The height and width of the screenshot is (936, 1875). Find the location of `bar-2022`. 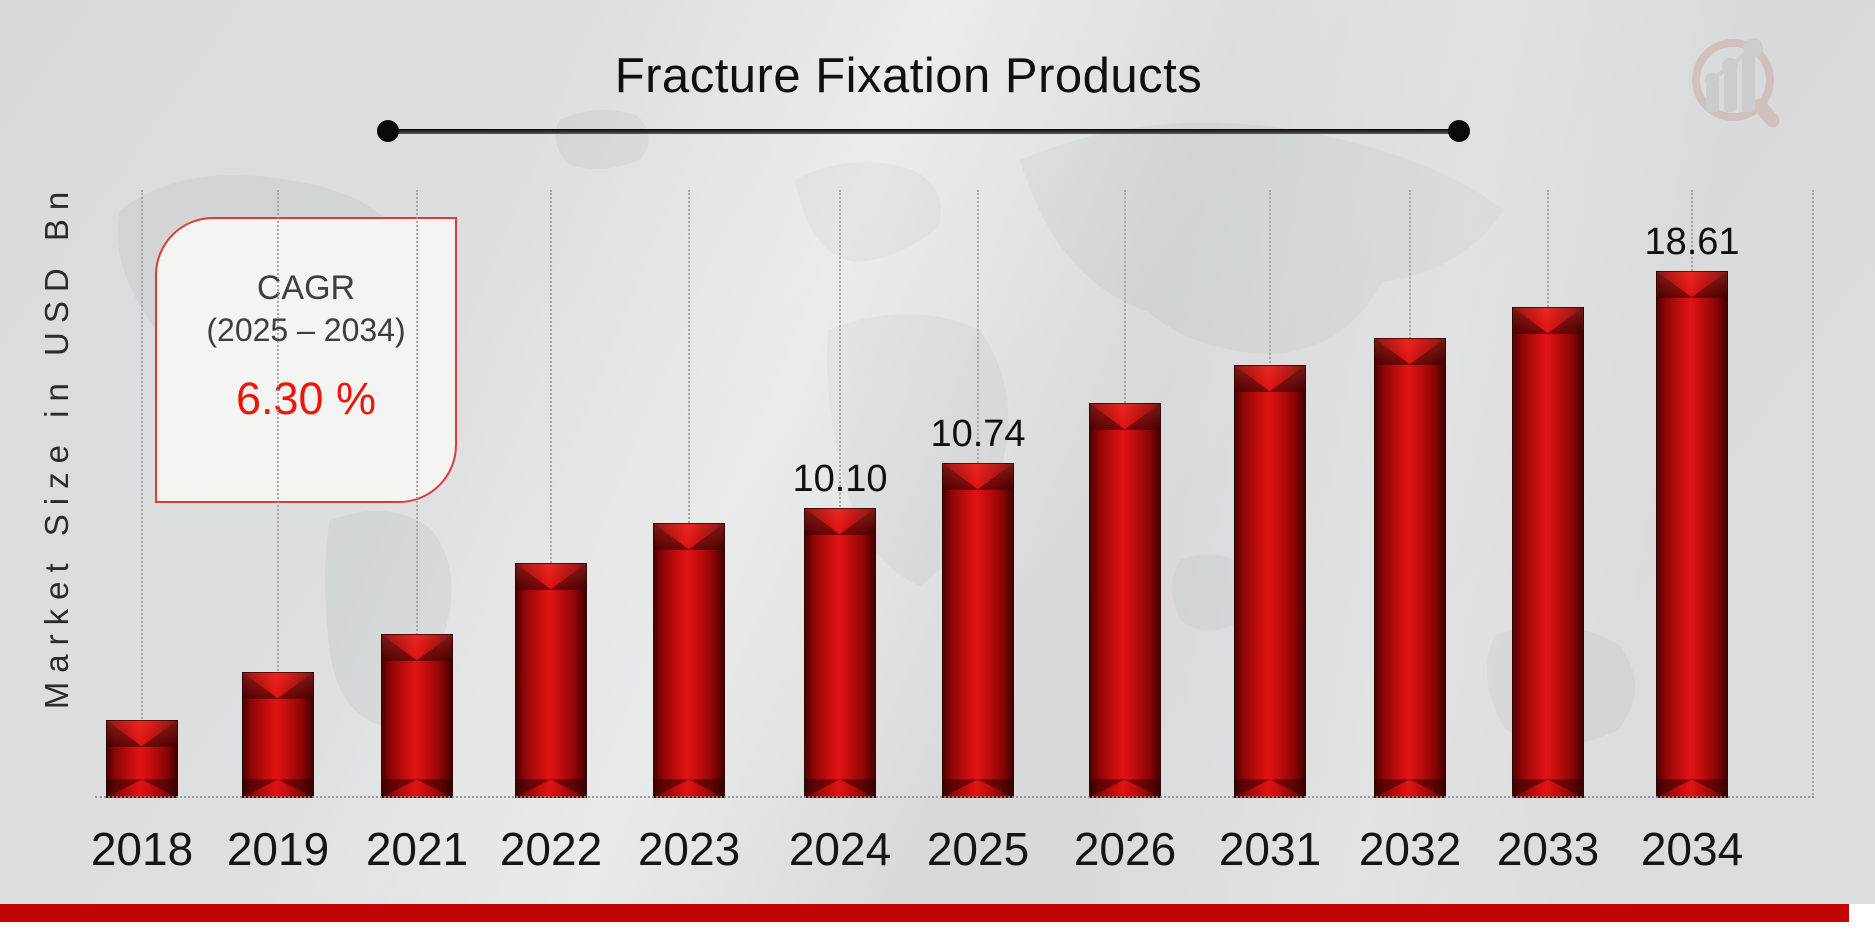

bar-2022 is located at coordinates (551, 680).